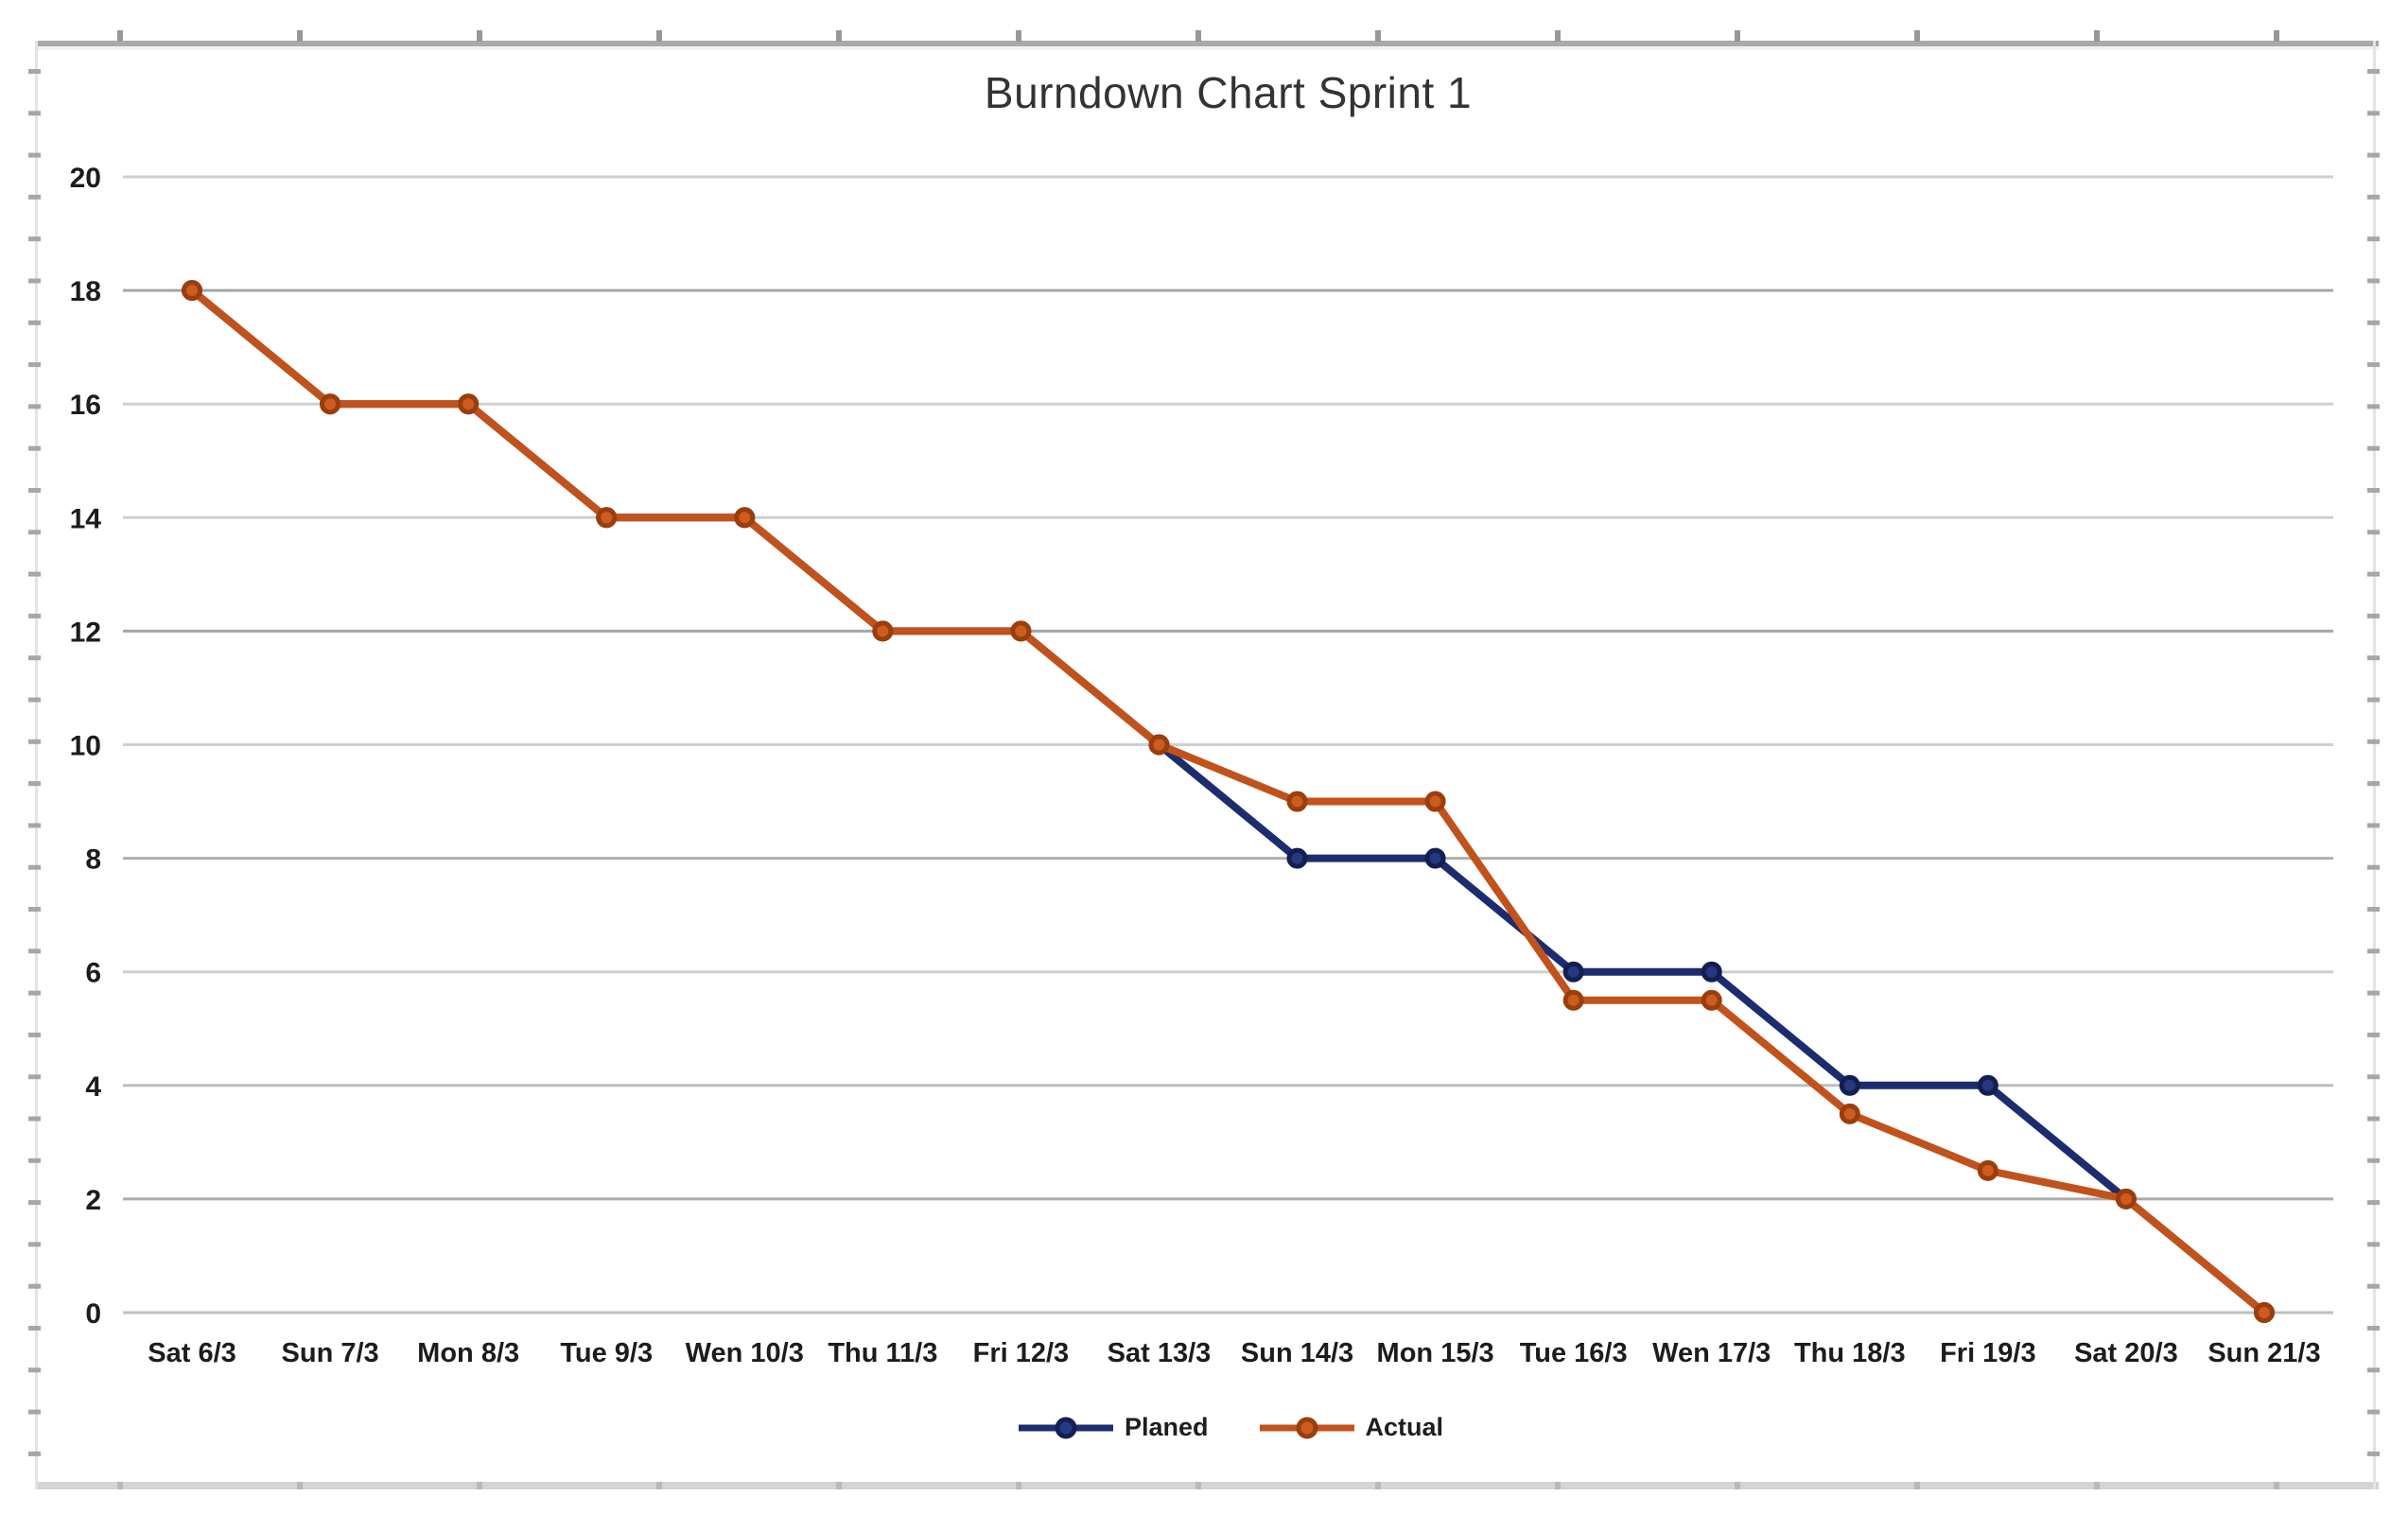 The image size is (2408, 1514). I want to click on x-axis-label: Mon 15/3, so click(1436, 1353).